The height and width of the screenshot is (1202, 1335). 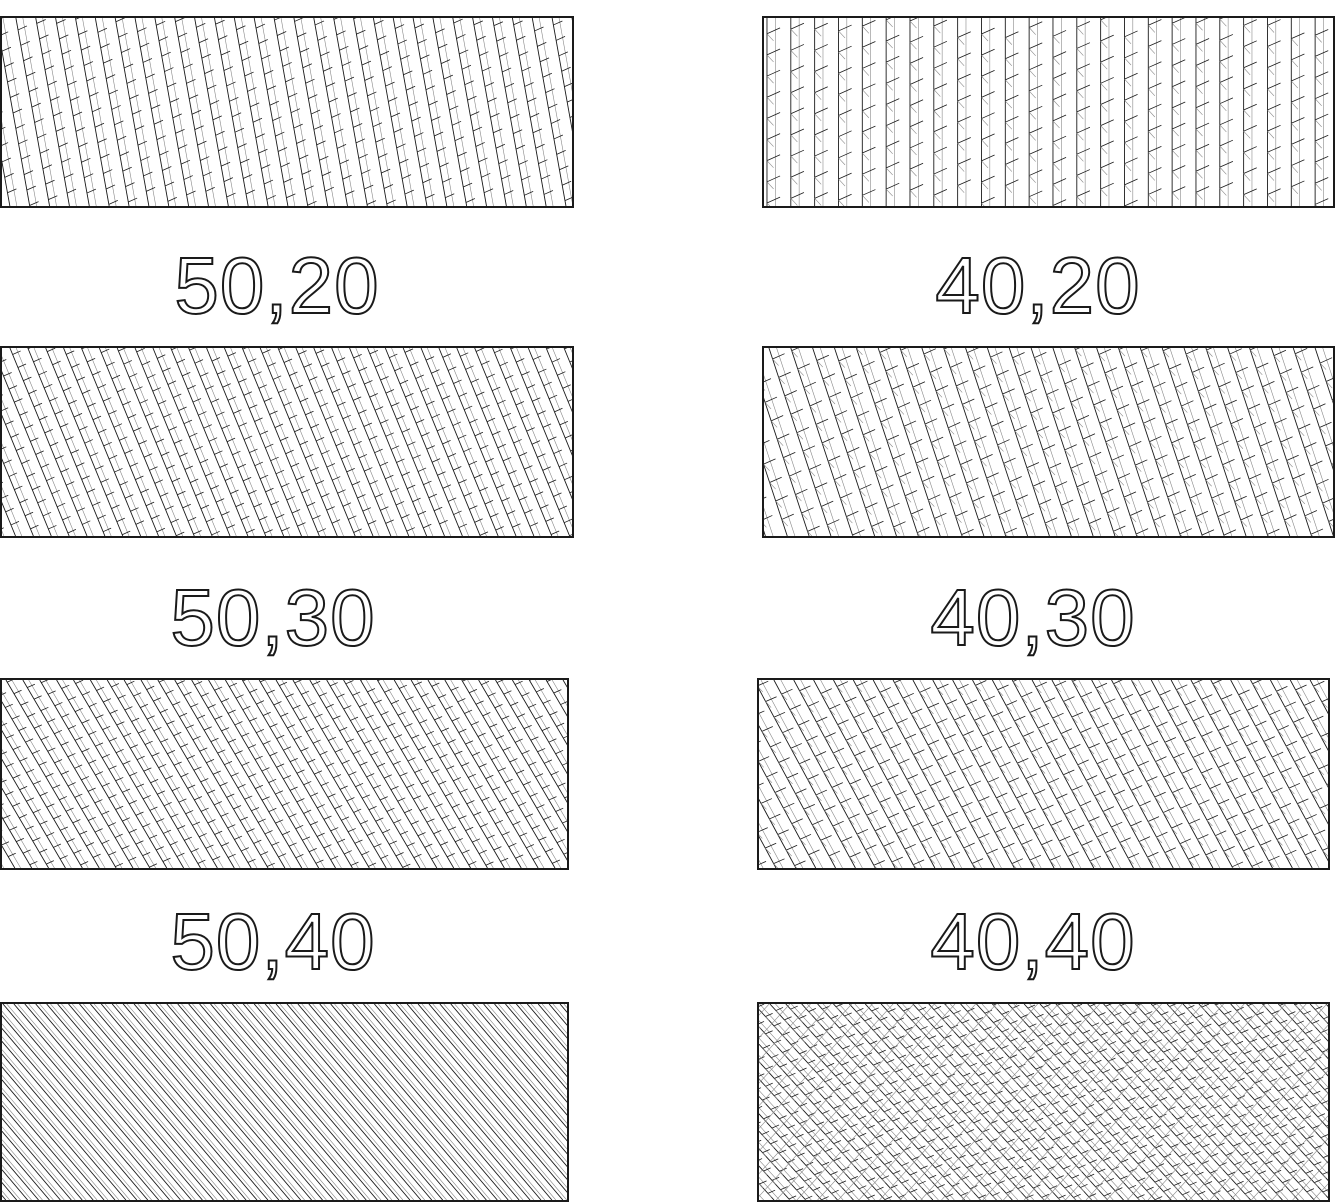 I want to click on pattern-label-right-1: 40,20, so click(x=1038, y=286).